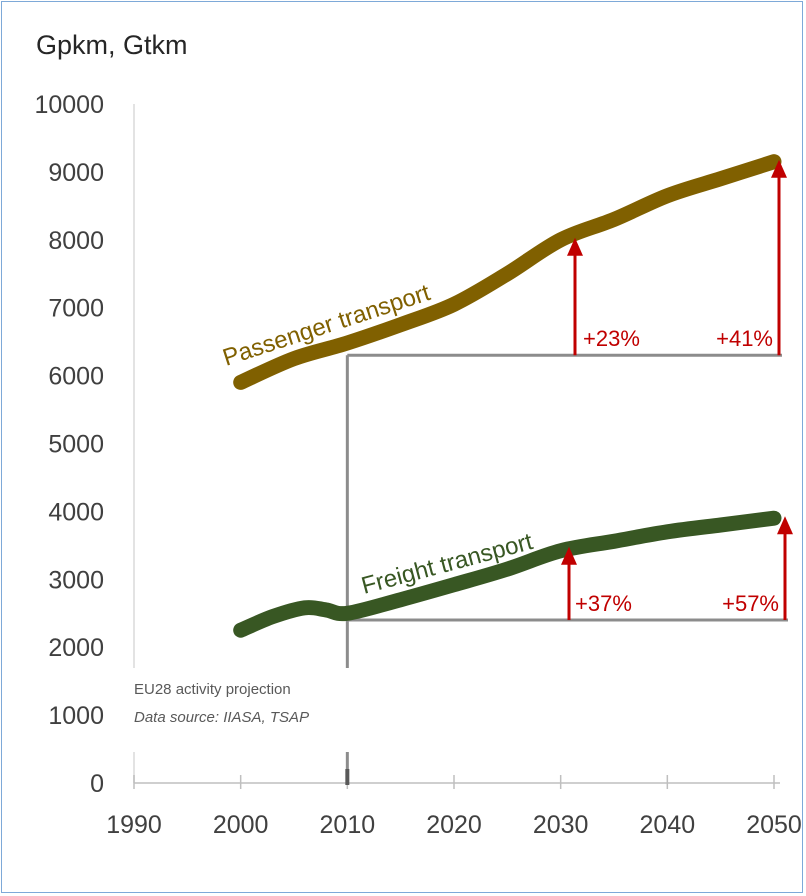 The width and height of the screenshot is (806, 896). What do you see at coordinates (348, 825) in the screenshot?
I see `x-tick-label: 2010` at bounding box center [348, 825].